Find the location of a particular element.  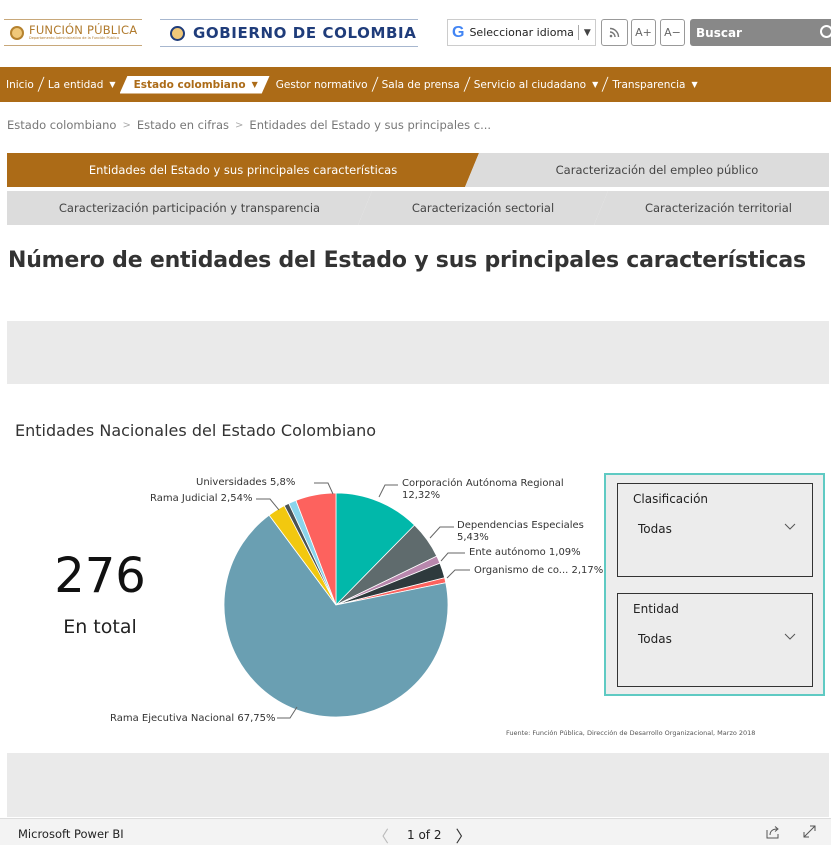

leader-lines is located at coordinates (363, 600).